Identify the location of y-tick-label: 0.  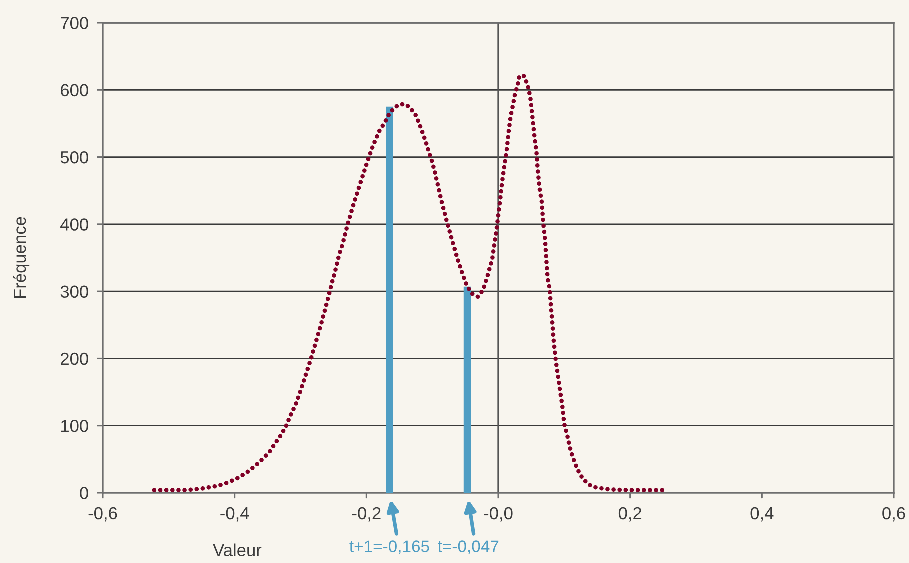
(84, 493).